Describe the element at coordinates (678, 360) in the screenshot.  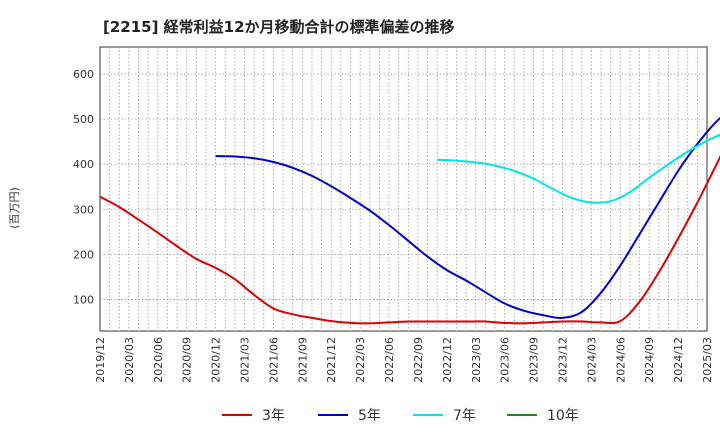
I see `x-tick-label: 2024/12` at that location.